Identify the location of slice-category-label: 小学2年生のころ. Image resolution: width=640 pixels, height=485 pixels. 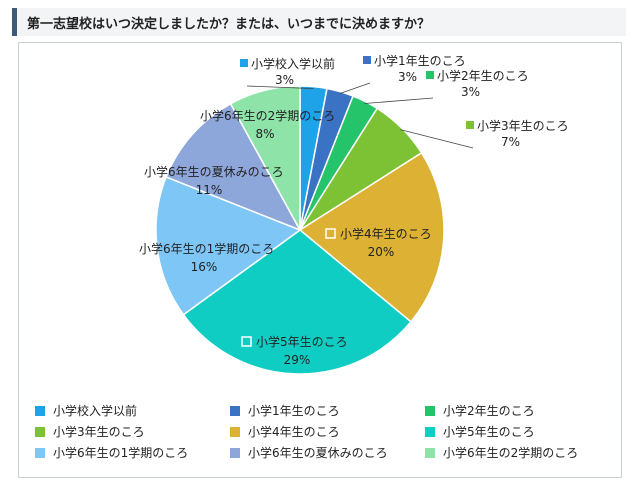
(483, 75).